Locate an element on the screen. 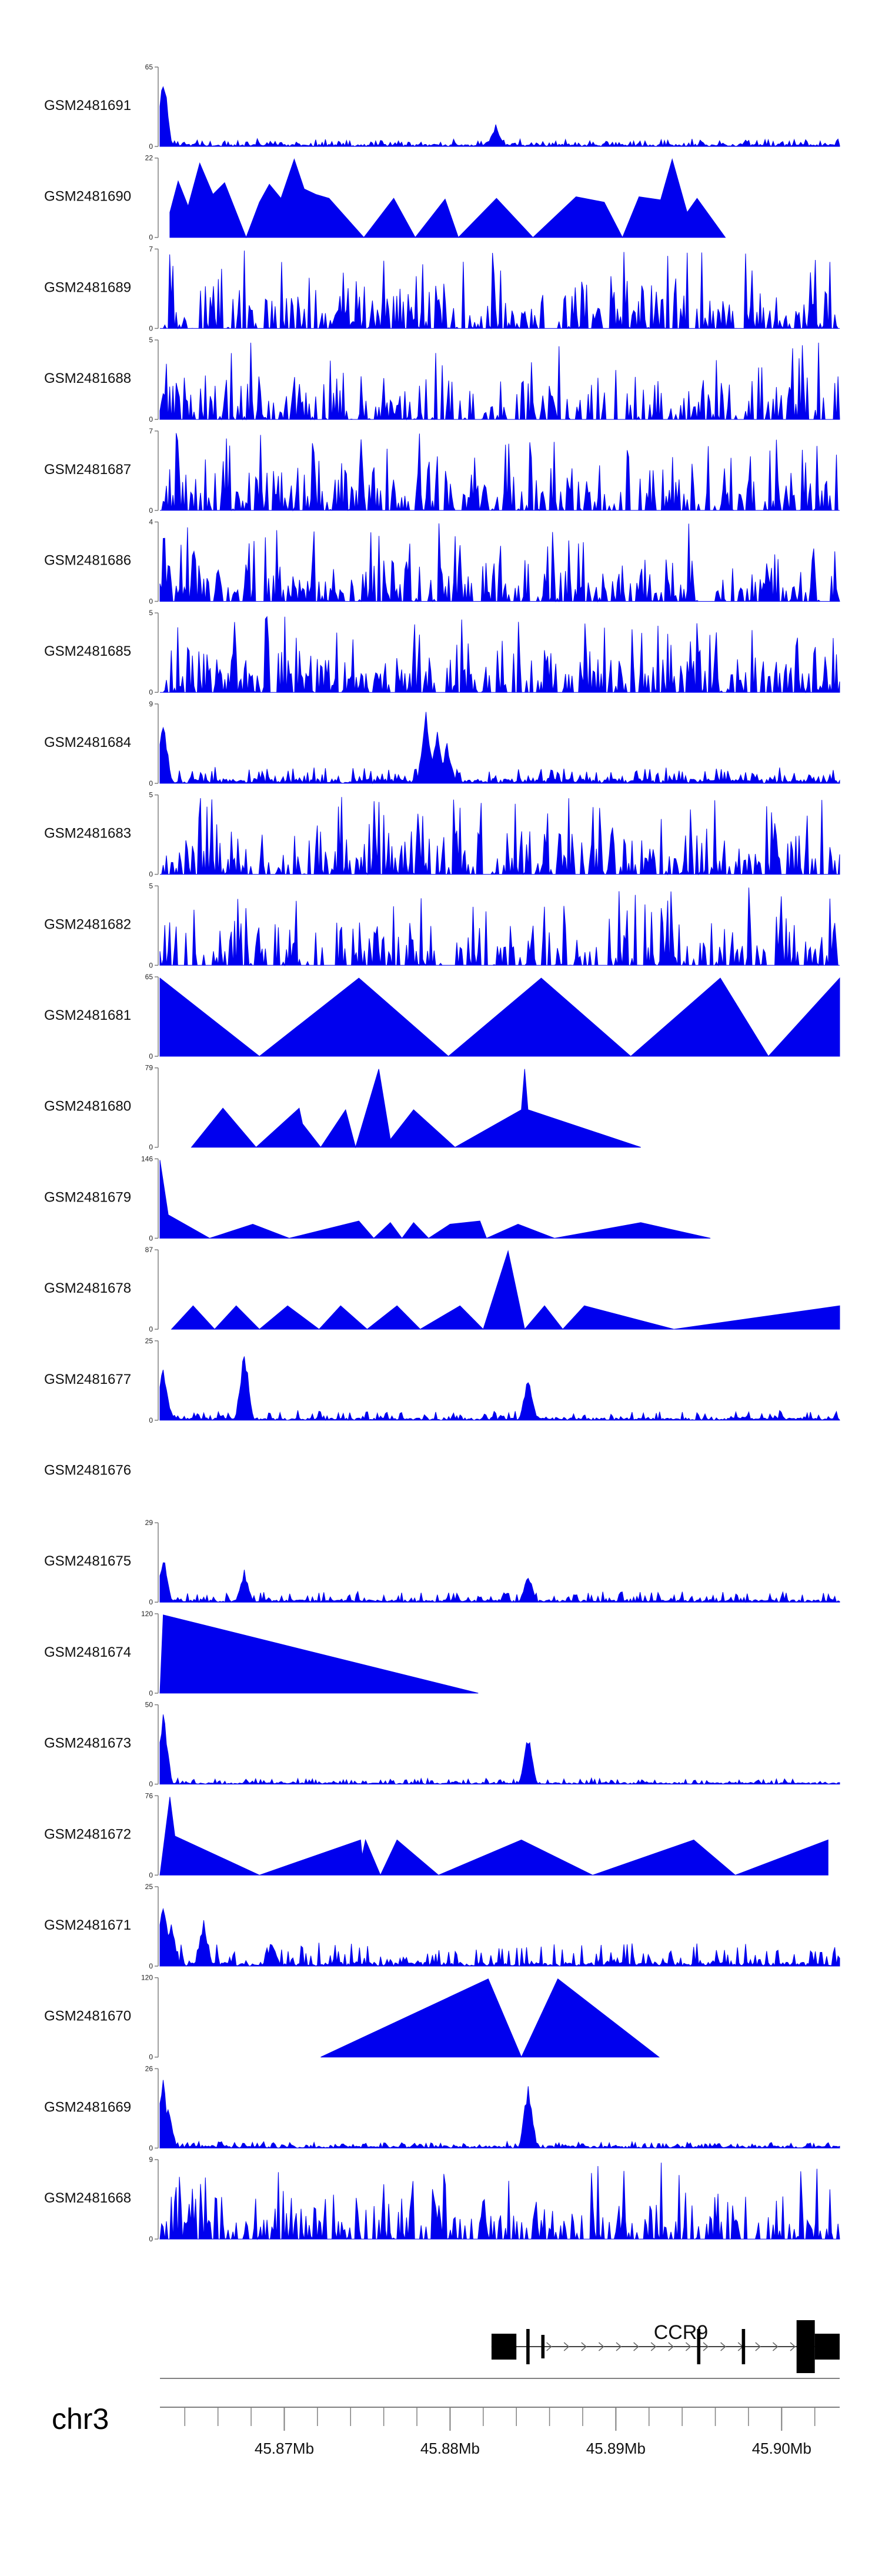 This screenshot has height=2576, width=882. track-label: GSM2481677 is located at coordinates (87, 1379).